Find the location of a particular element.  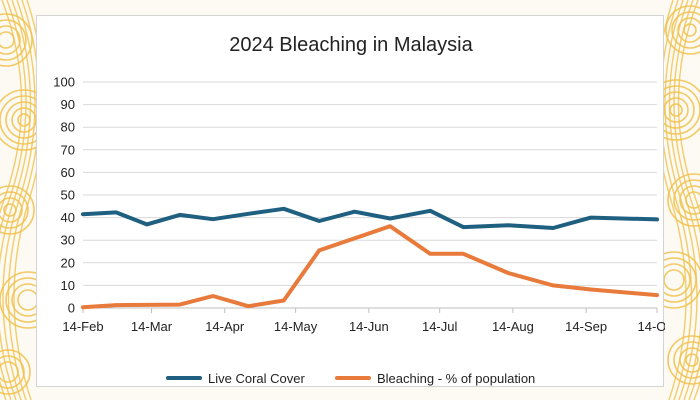

x-tick-label: 14-Apr is located at coordinates (225, 326).